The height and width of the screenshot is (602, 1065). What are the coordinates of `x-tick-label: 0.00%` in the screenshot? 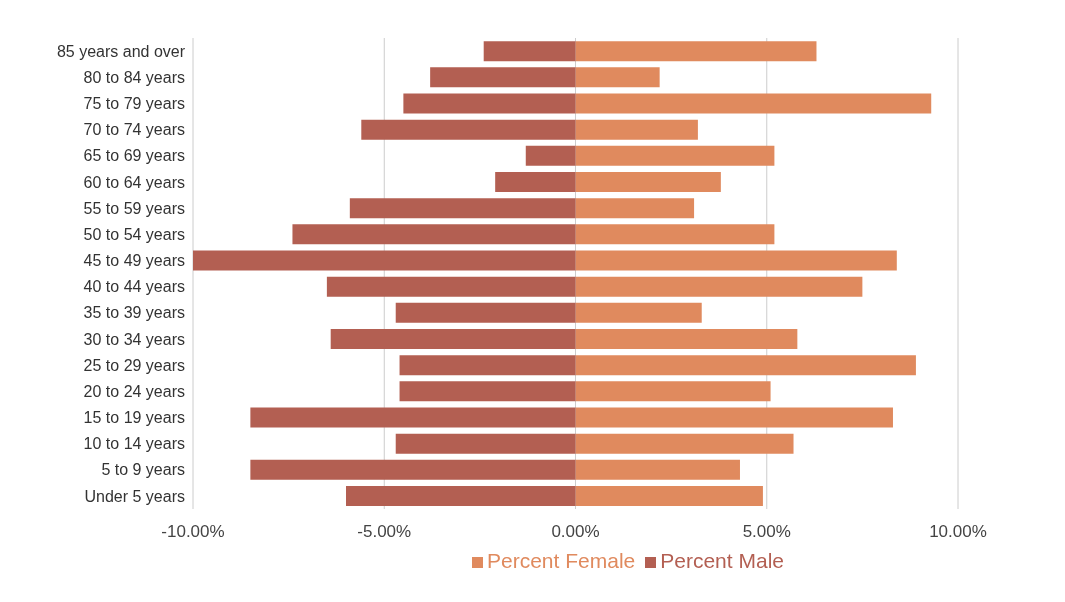 It's located at (575, 532).